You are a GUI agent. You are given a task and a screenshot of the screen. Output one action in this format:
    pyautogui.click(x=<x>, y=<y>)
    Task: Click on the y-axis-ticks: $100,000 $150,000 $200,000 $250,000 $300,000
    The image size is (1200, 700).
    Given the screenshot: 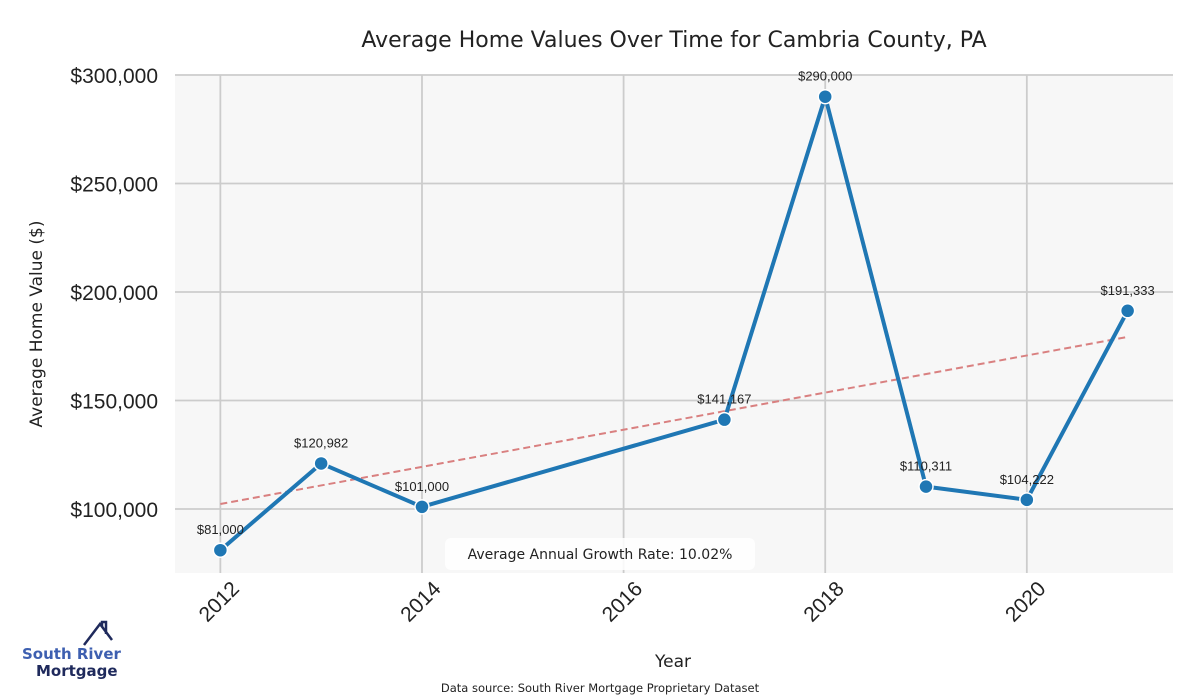 What is the action you would take?
    pyautogui.click(x=114, y=293)
    